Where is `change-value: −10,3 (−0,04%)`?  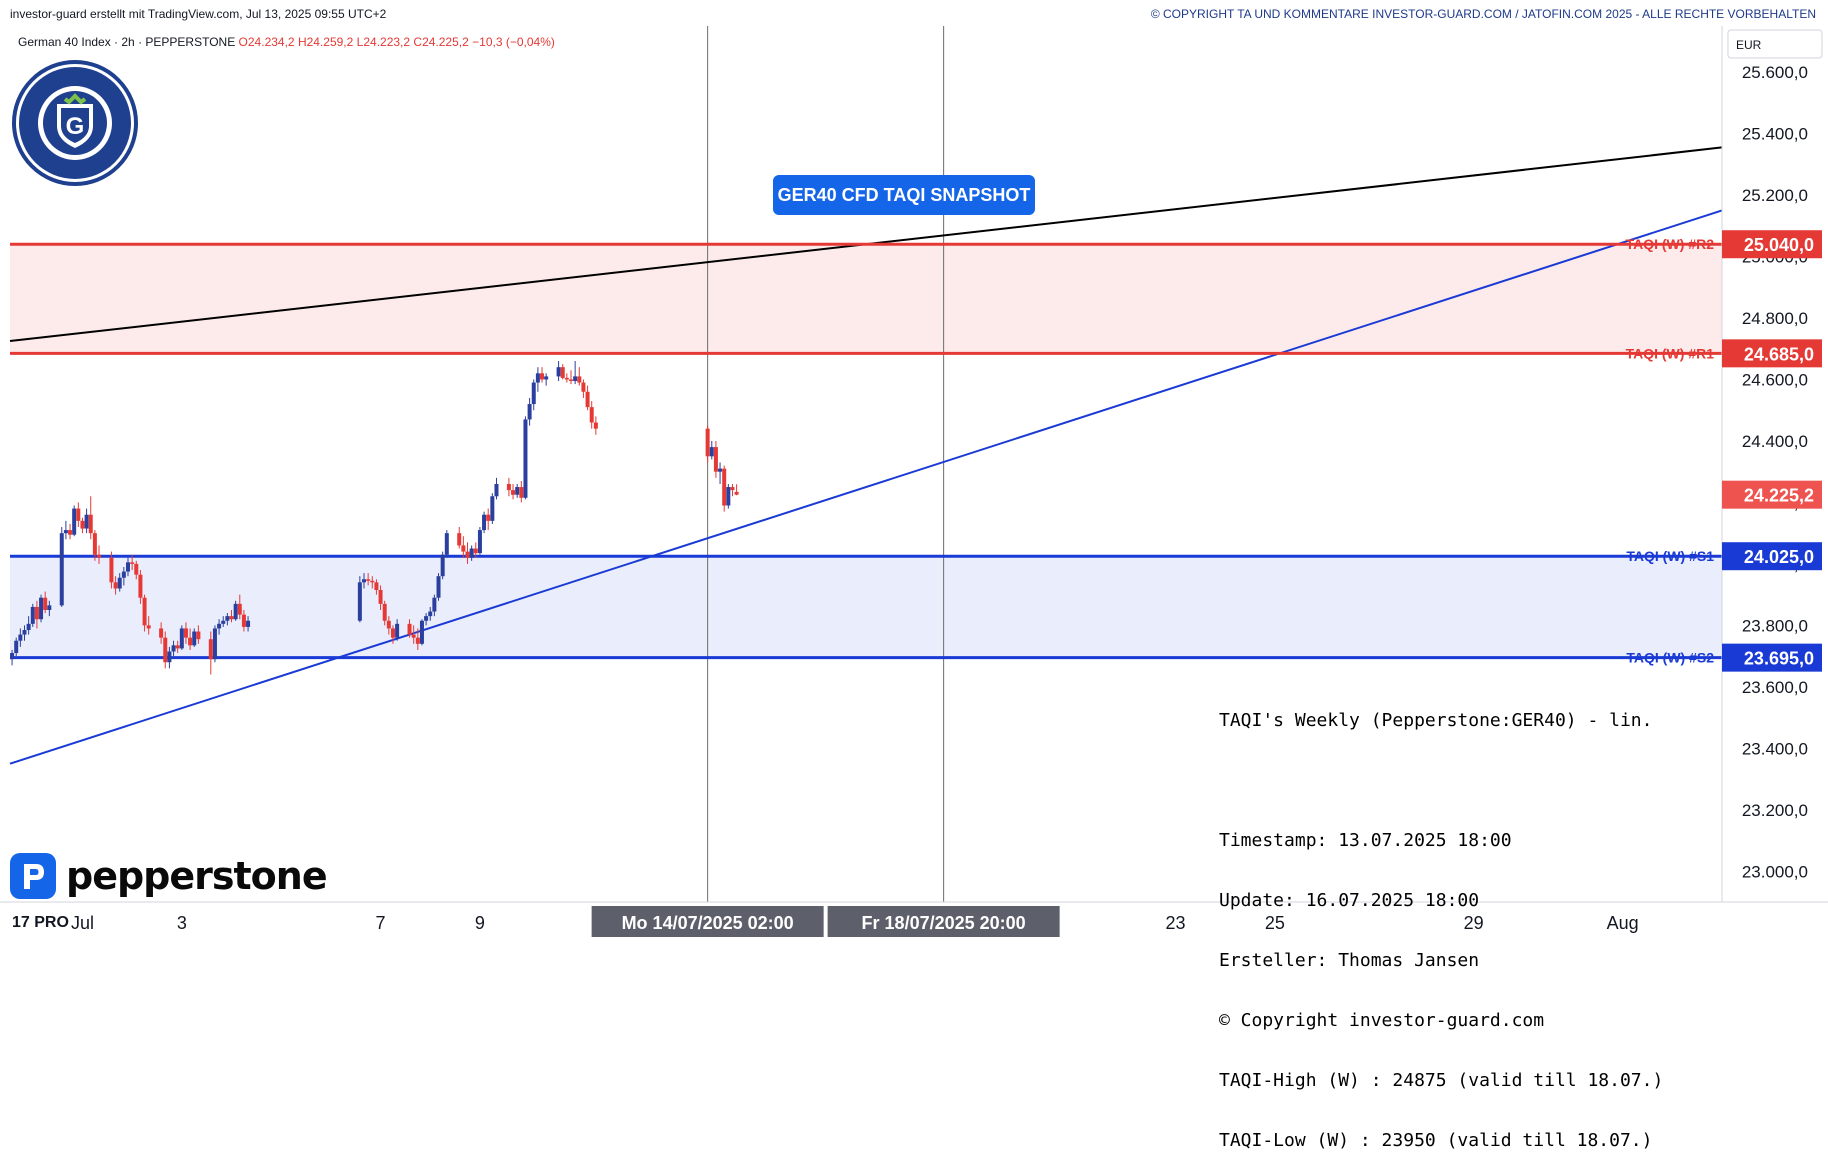 change-value: −10,3 (−0,04%) is located at coordinates (513, 42).